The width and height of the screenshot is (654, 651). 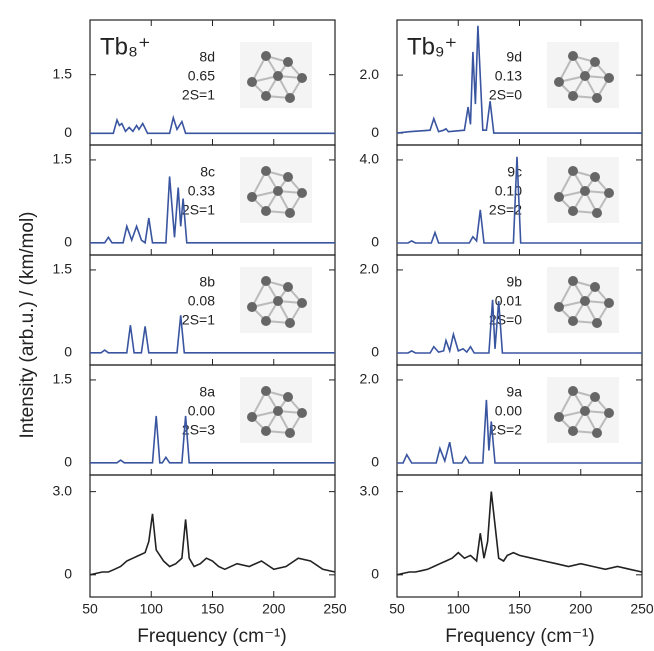 What do you see at coordinates (152, 609) in the screenshot?
I see `x-tick-label: 100` at bounding box center [152, 609].